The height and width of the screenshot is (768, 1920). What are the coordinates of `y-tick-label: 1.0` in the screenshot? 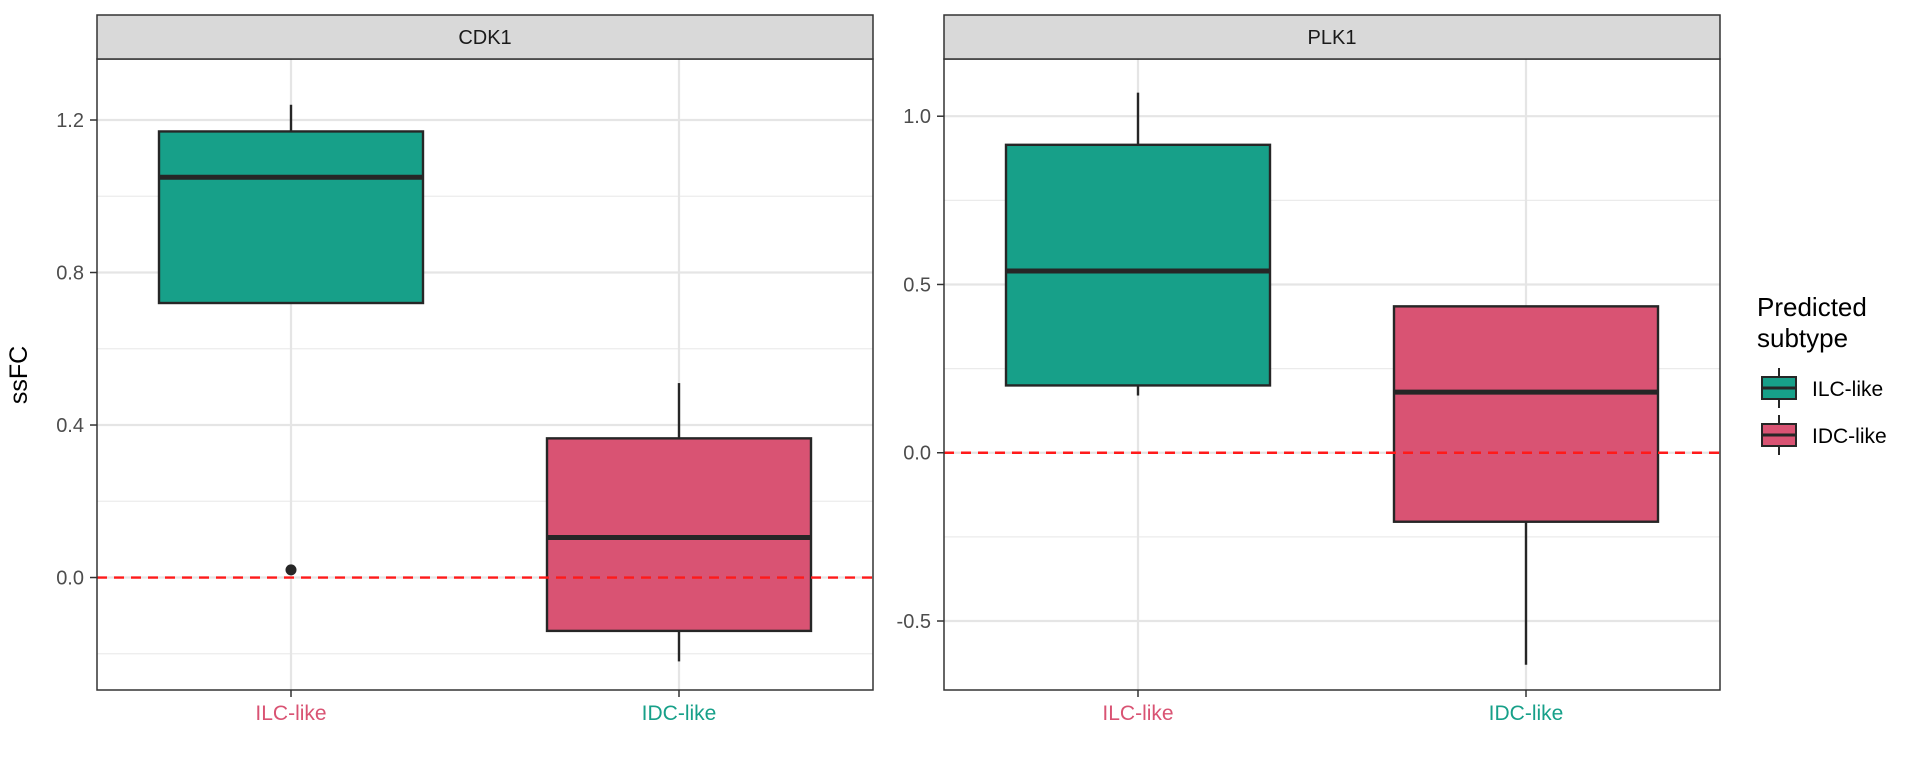 It's located at (917, 117).